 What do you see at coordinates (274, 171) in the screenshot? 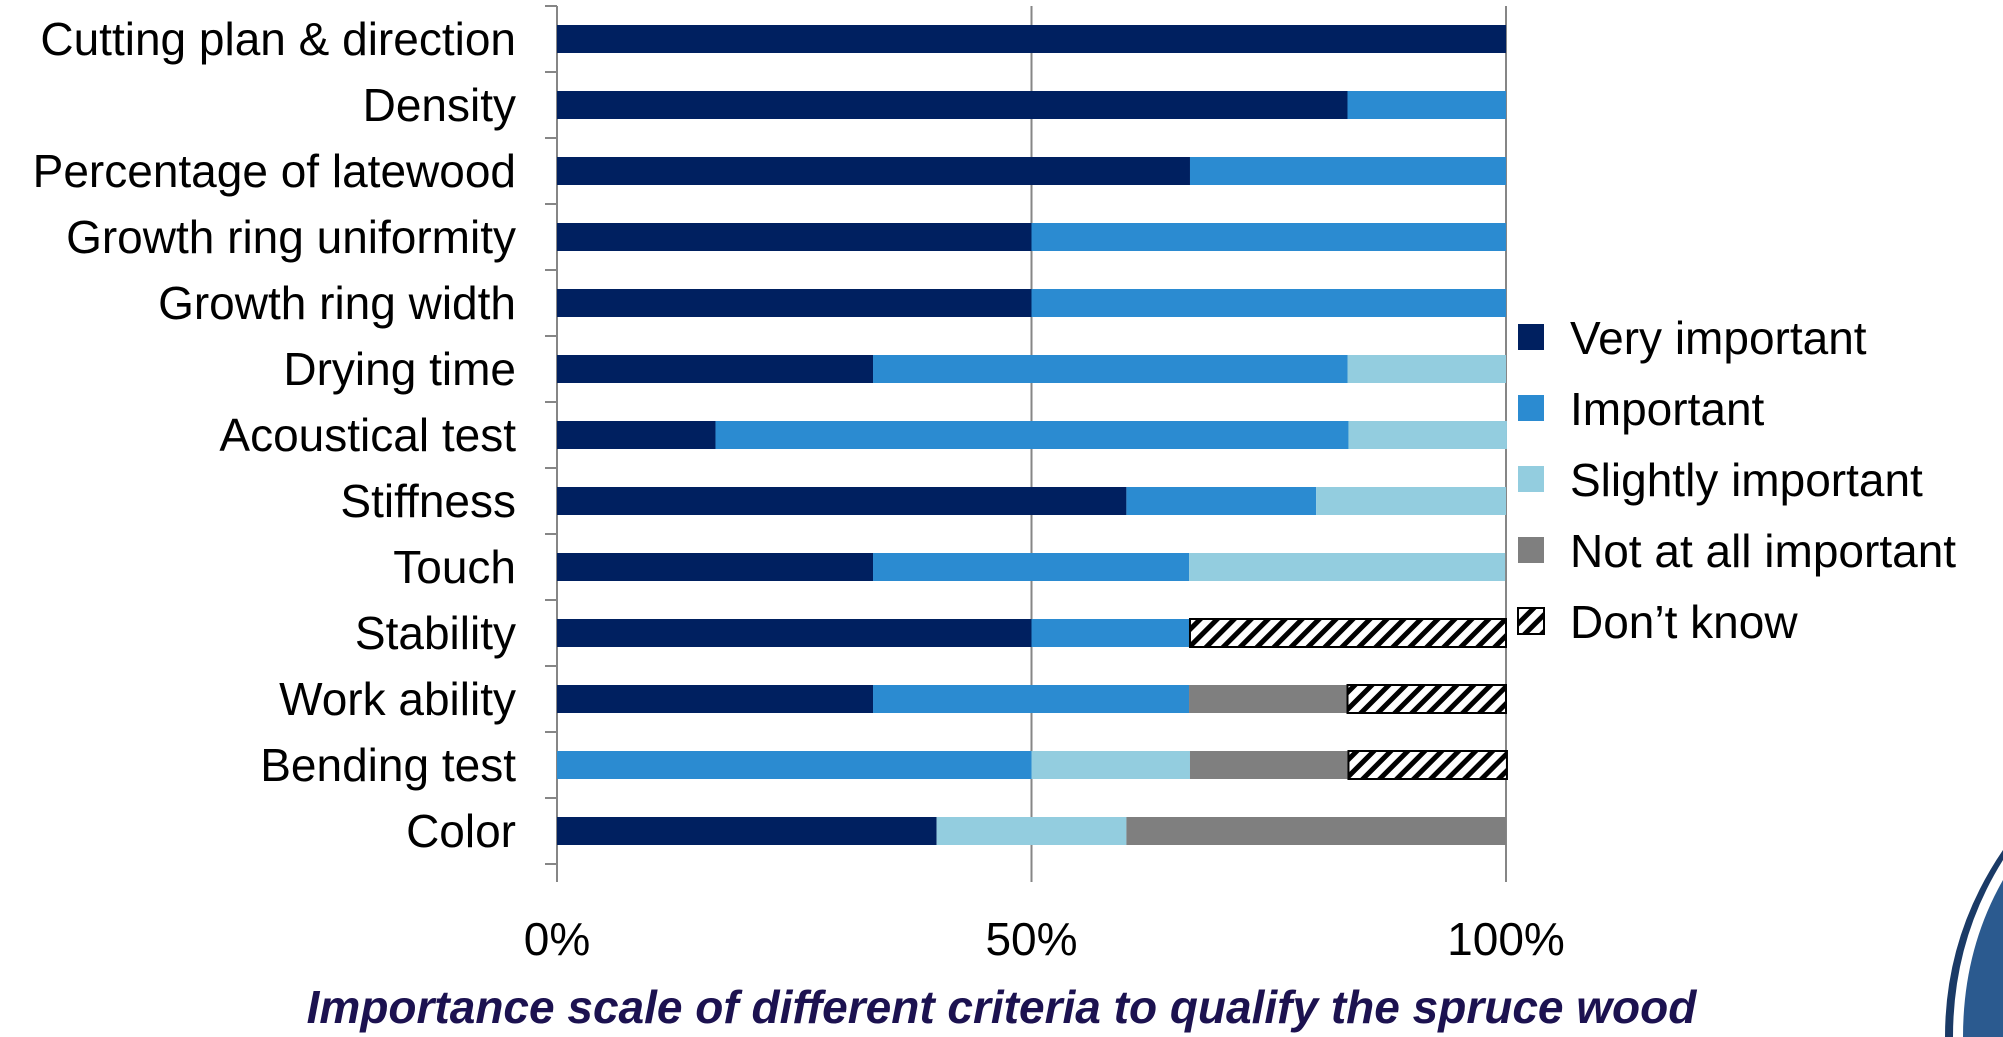
I see `category-label-2: Percentage of latewood` at bounding box center [274, 171].